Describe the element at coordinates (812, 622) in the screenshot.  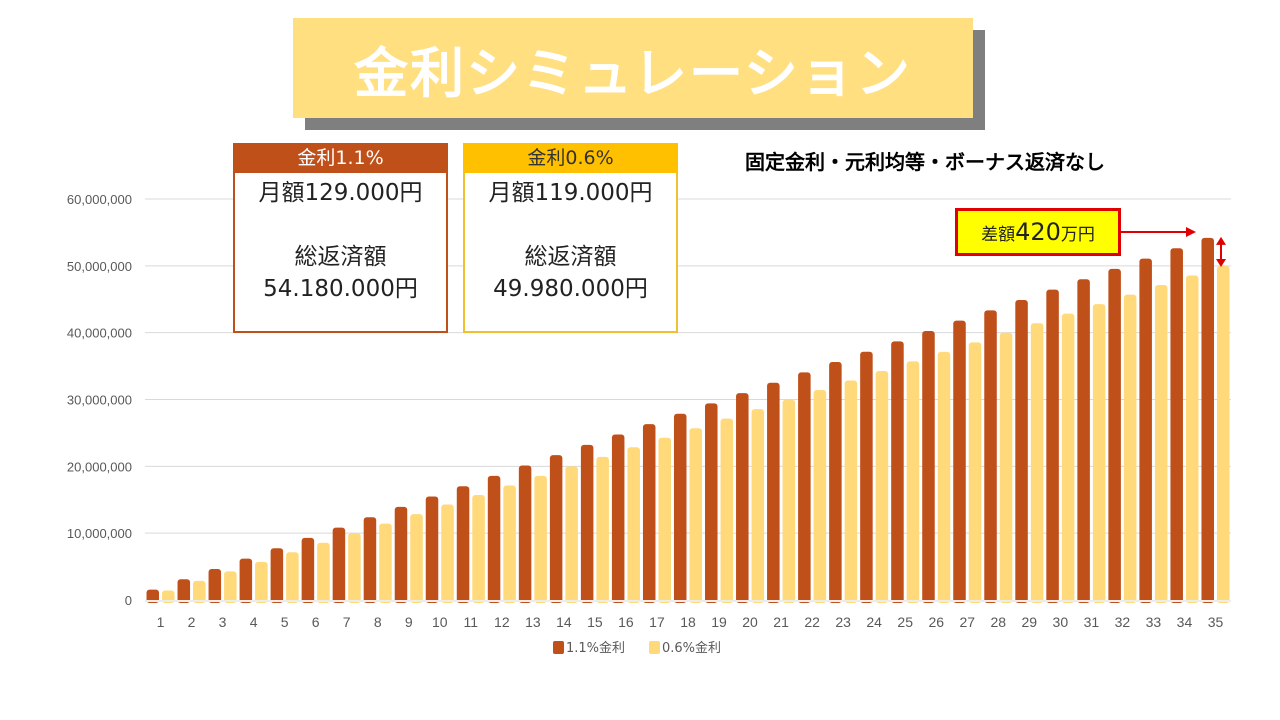
I see `x-tick-label: 22` at that location.